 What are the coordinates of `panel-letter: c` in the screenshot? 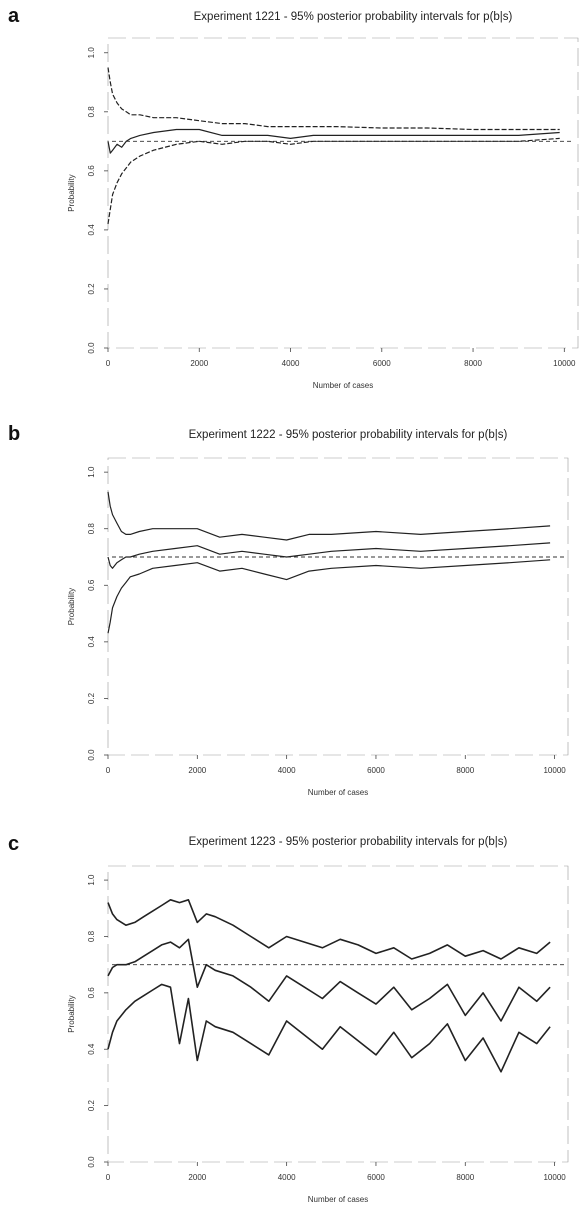 It's located at (13, 844).